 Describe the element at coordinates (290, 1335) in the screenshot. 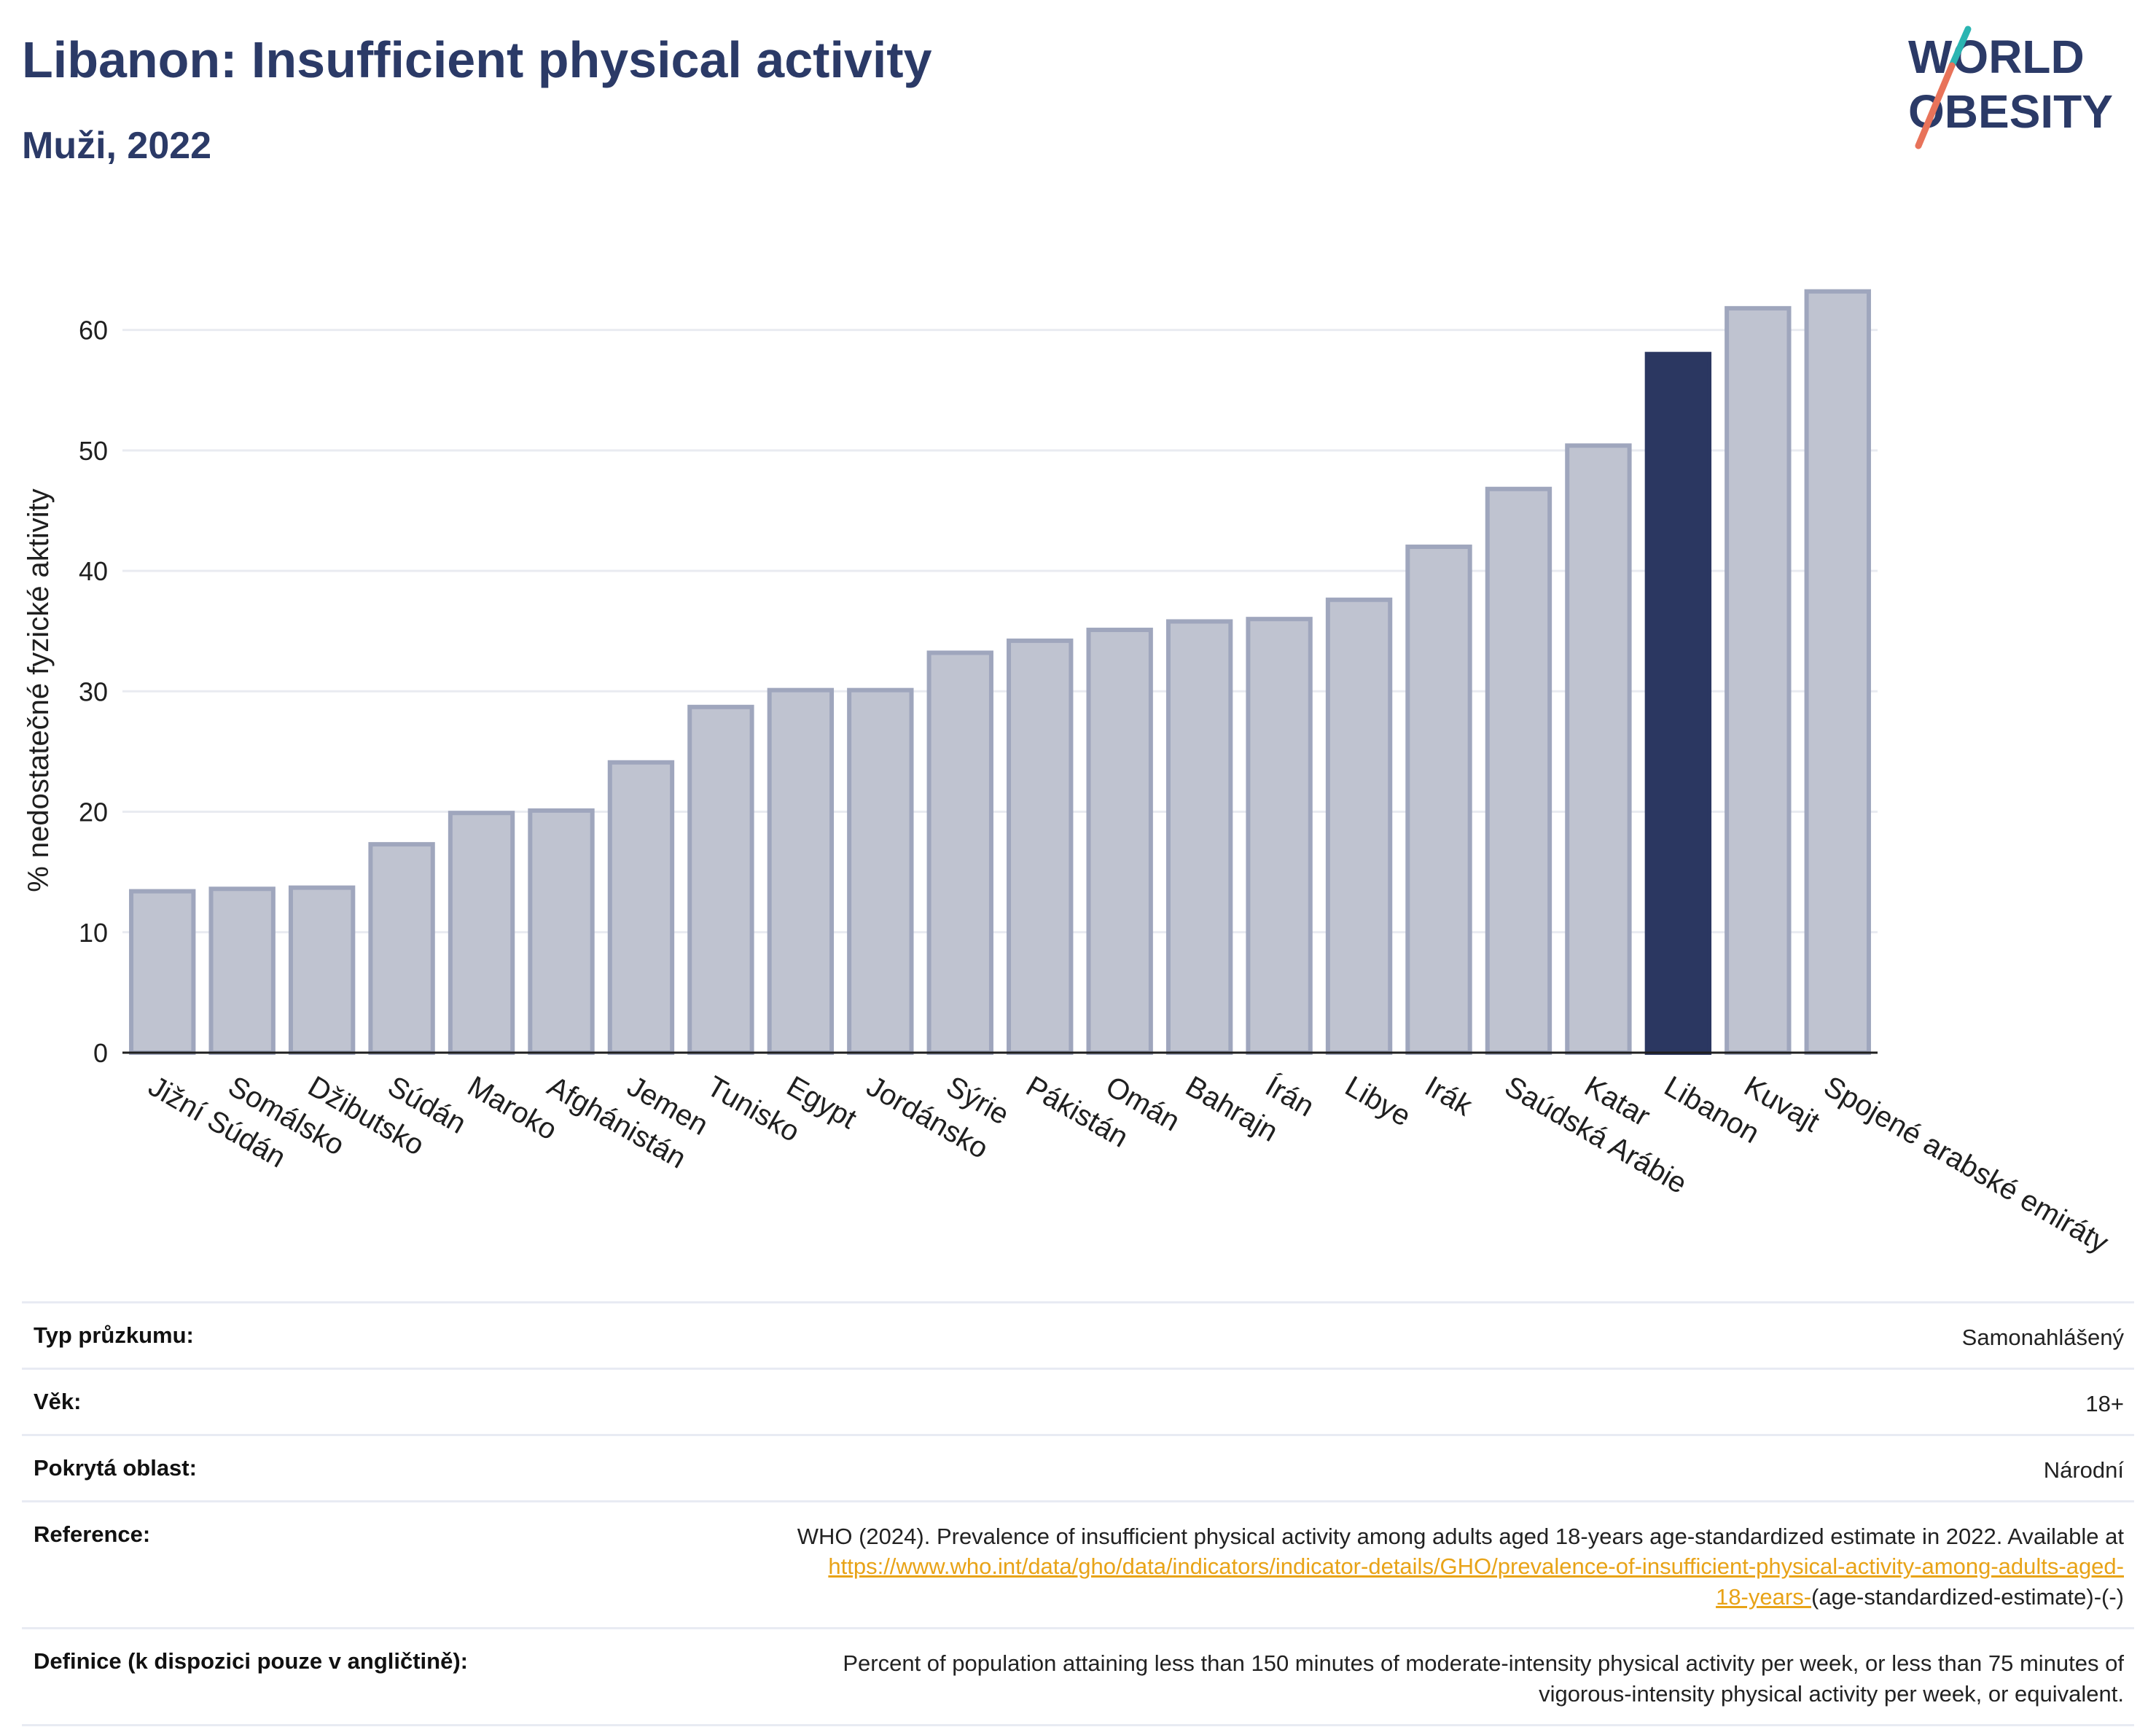

I see `survey-type-label: Typ průzkumu:` at that location.